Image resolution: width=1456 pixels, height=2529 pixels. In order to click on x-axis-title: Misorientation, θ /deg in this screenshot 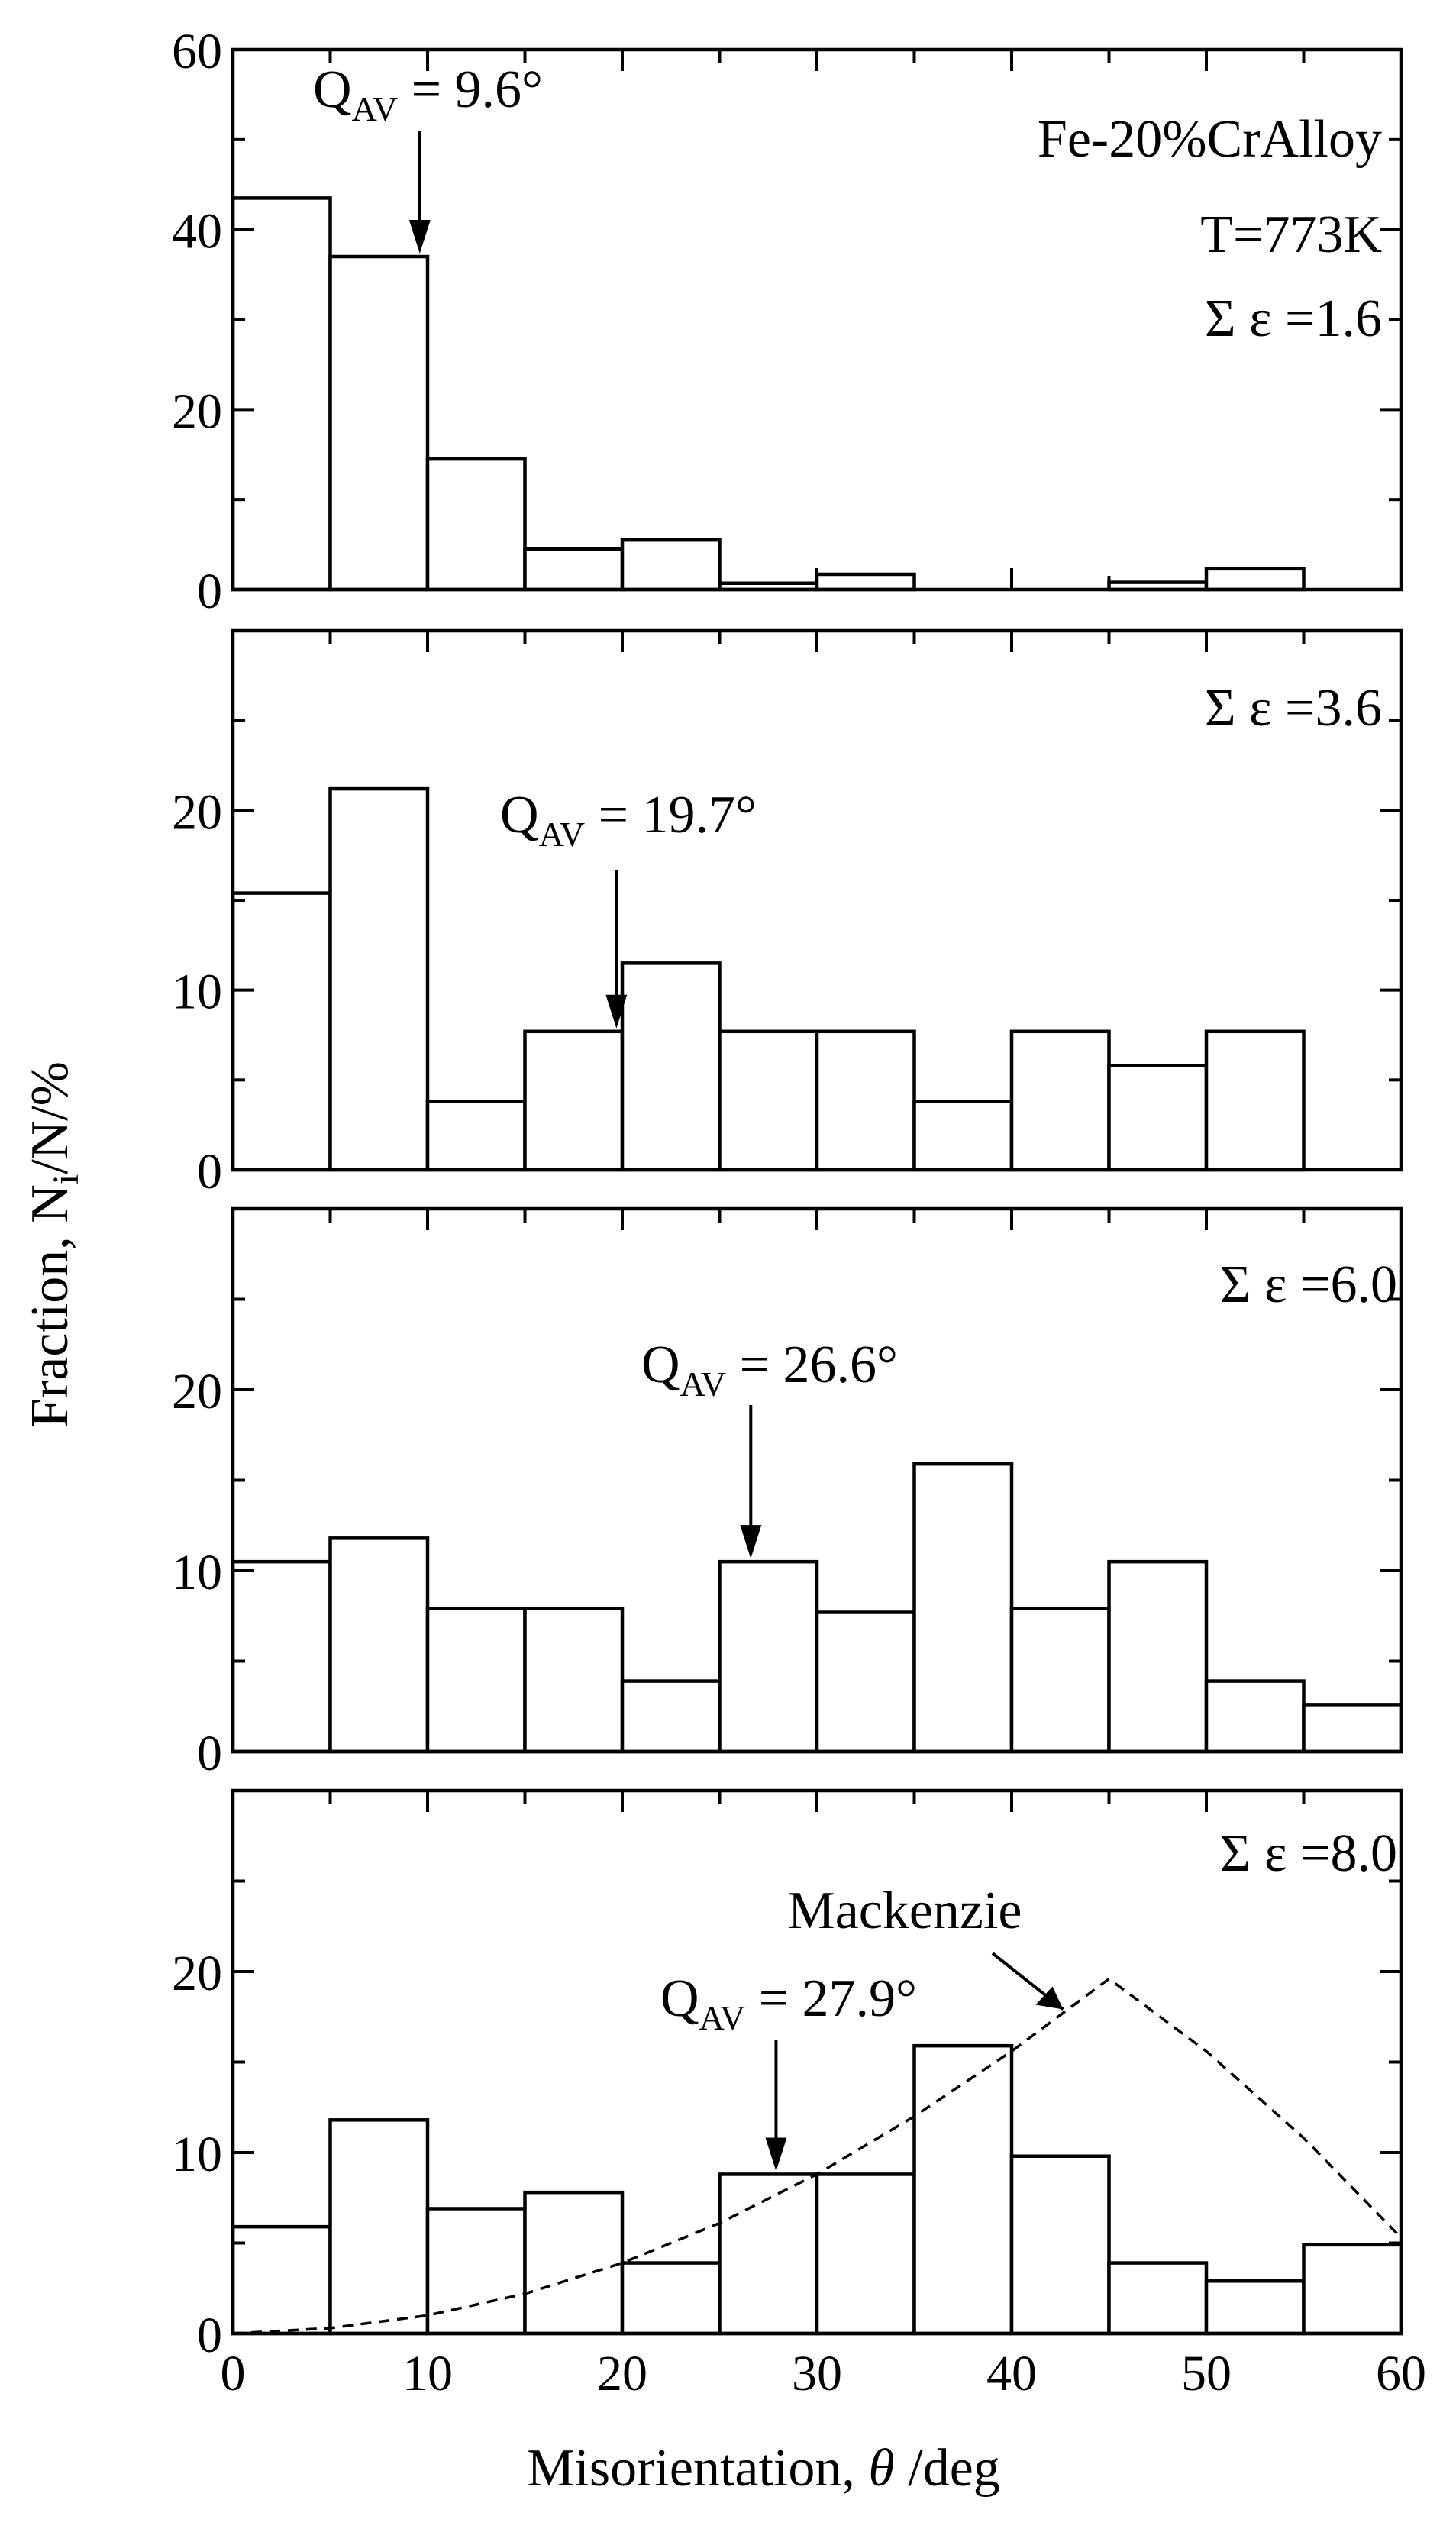, I will do `click(764, 2468)`.